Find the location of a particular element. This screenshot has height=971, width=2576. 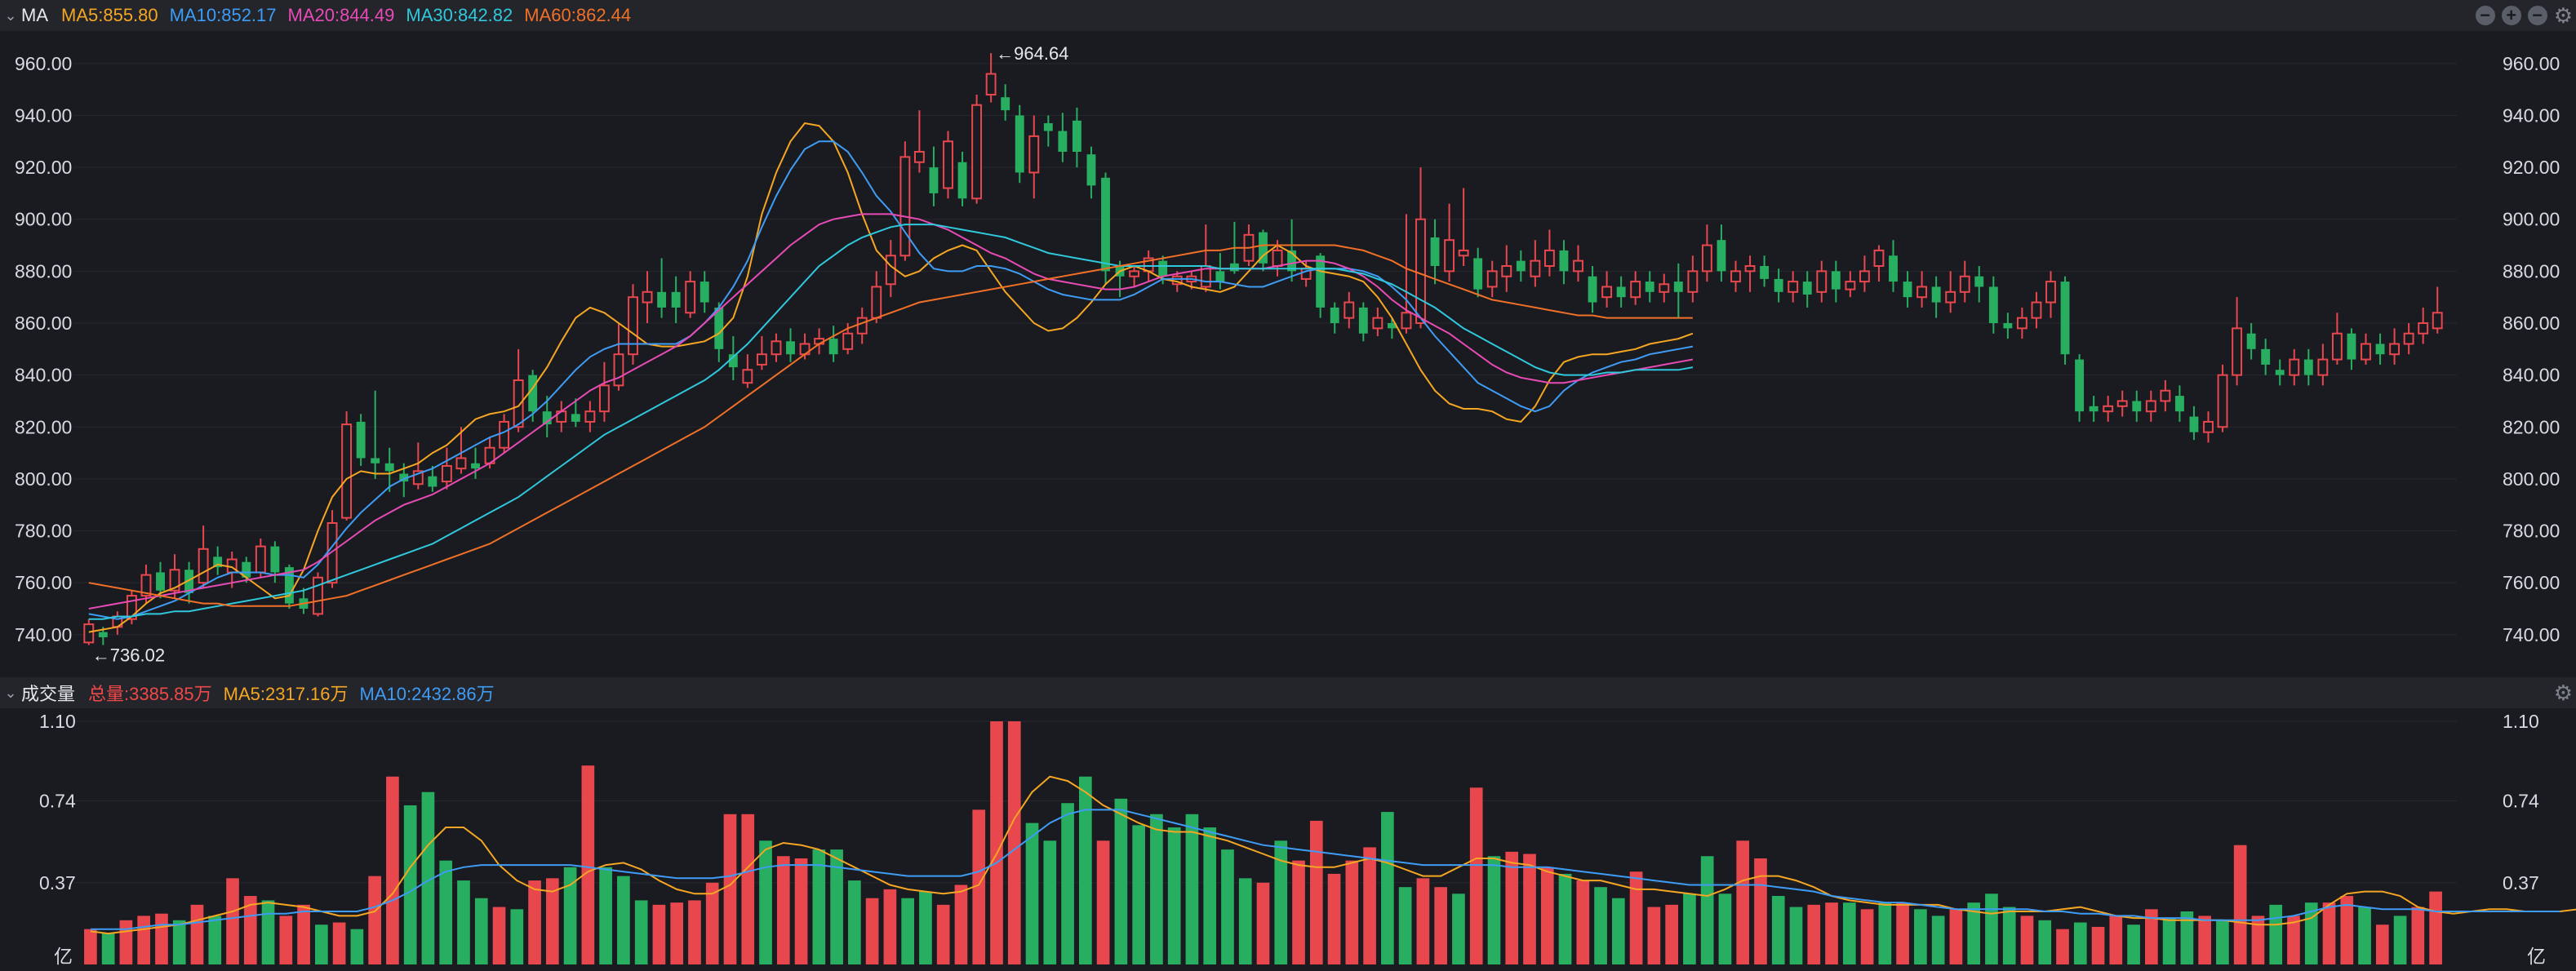

panel-controls: ⚙ is located at coordinates (2565, 692).